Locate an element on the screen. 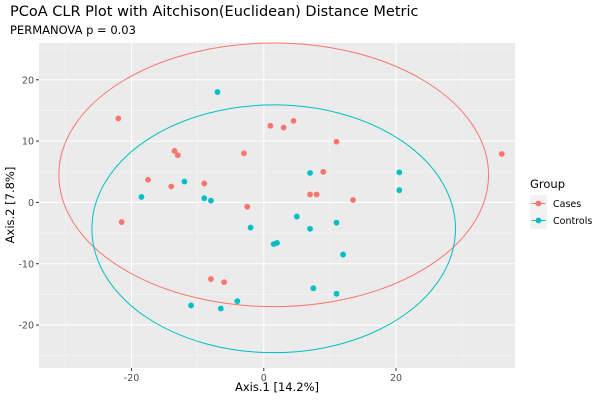 Image resolution: width=600 pixels, height=400 pixels. x-tick-label: -20 is located at coordinates (132, 378).